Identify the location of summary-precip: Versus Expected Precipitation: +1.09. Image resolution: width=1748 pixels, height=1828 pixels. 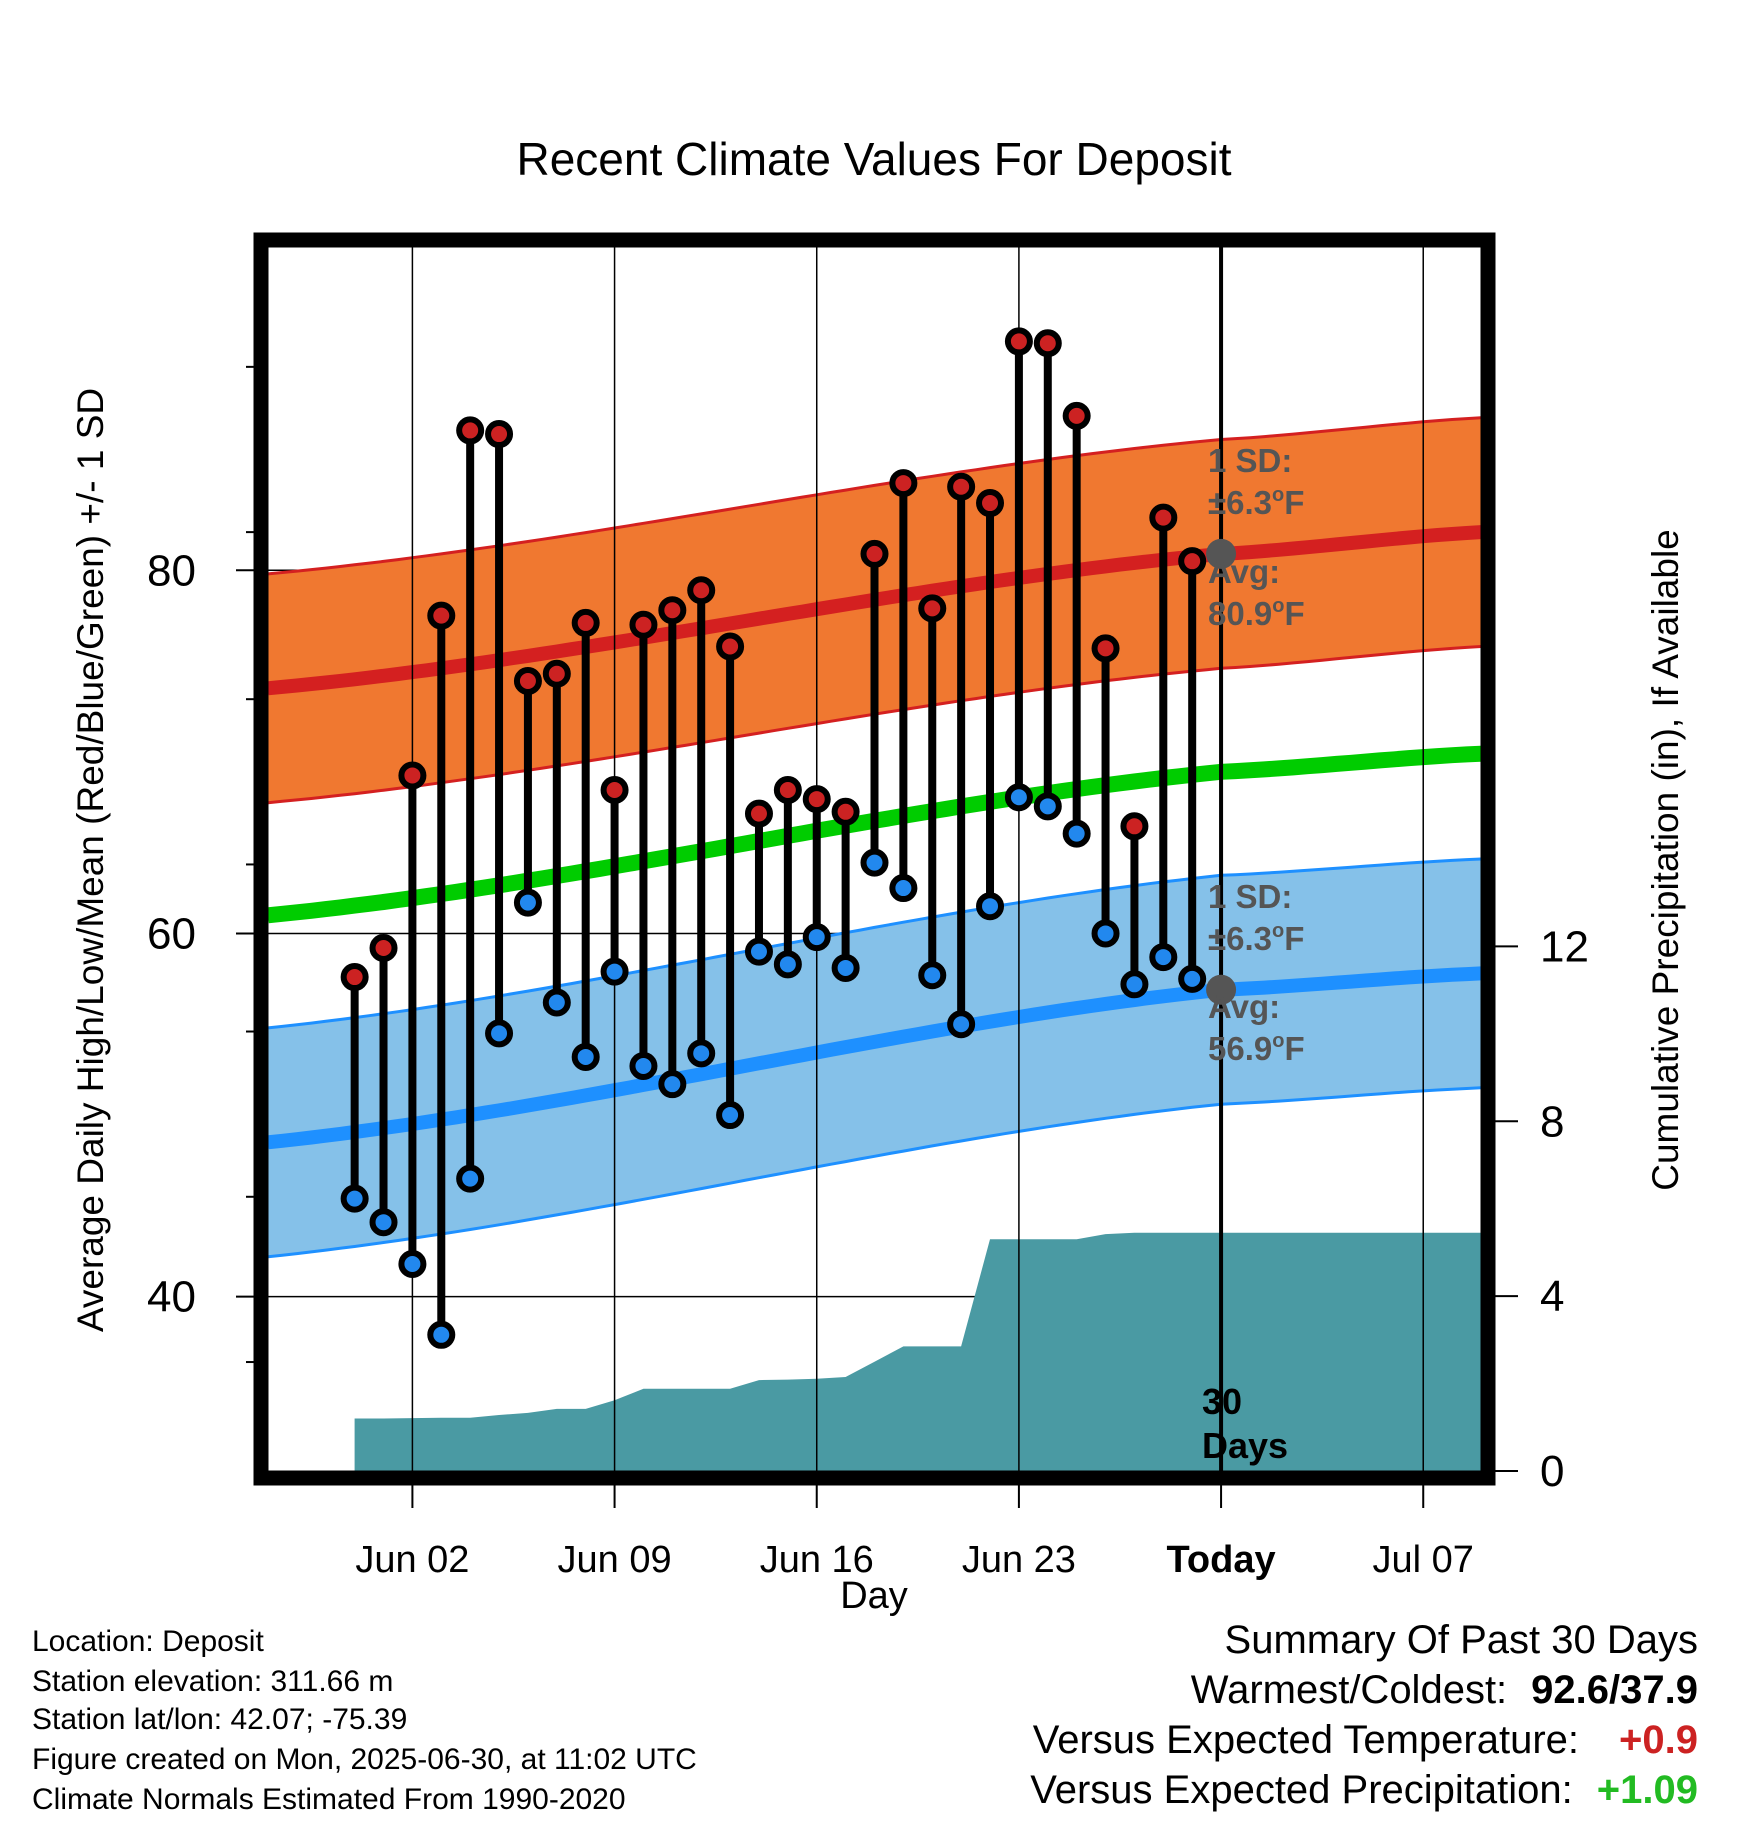
(1364, 1790).